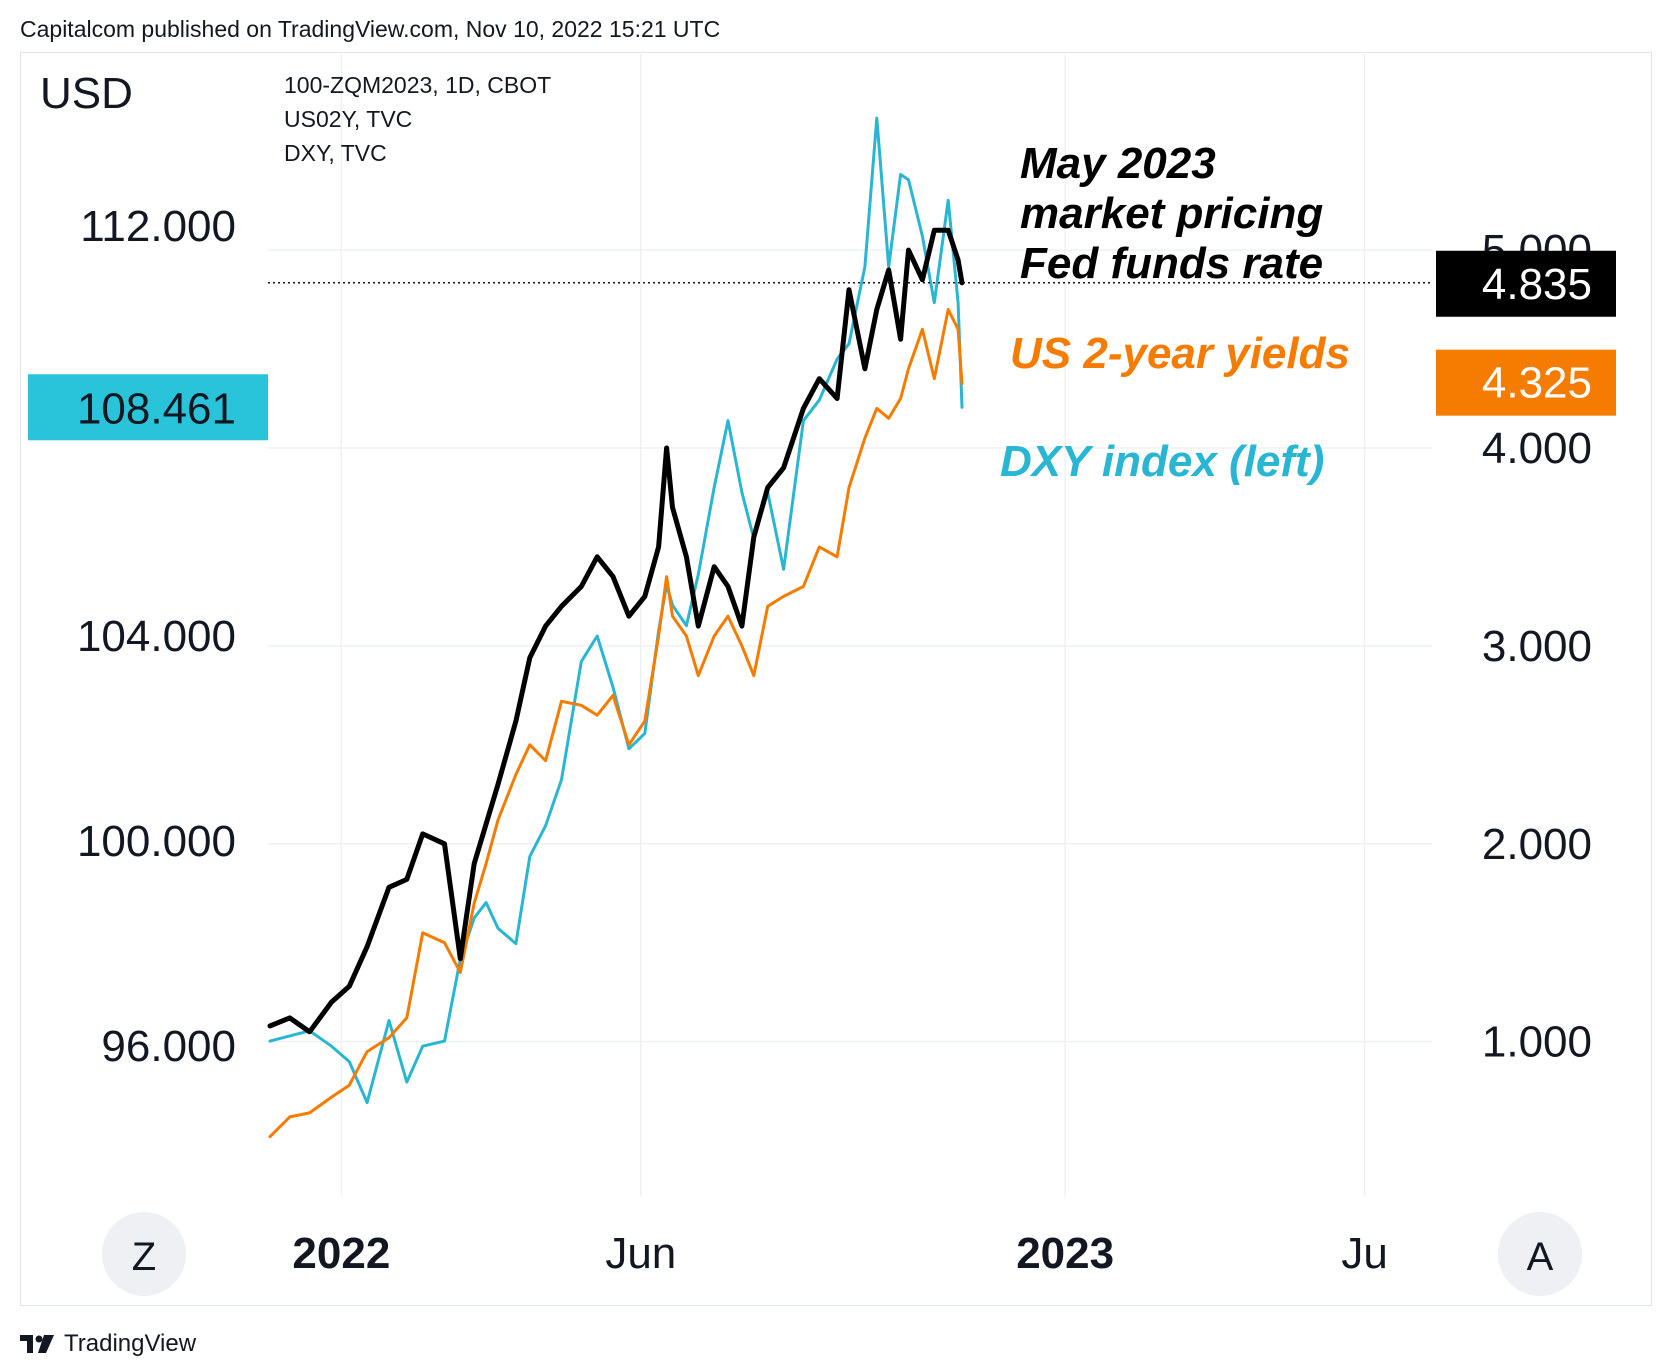 This screenshot has width=1668, height=1372. Describe the element at coordinates (417, 85) in the screenshot. I see `legend-line: 100-ZQM2023, 1D, CBOT` at that location.